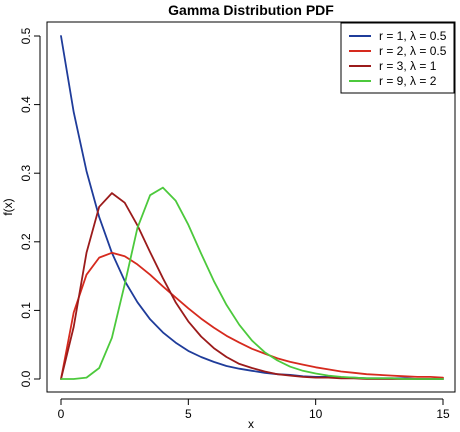 The width and height of the screenshot is (460, 432). Describe the element at coordinates (26, 241) in the screenshot. I see `y-tick-label: 0.2` at that location.